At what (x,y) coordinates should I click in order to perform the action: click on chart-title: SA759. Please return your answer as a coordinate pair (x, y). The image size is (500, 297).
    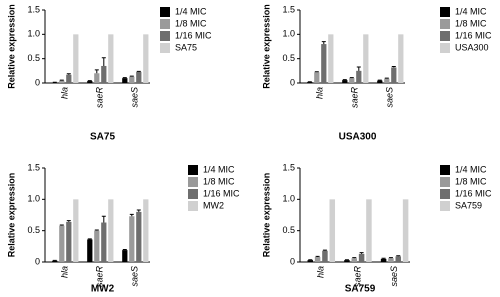
    Looking at the image, I should click on (360, 289).